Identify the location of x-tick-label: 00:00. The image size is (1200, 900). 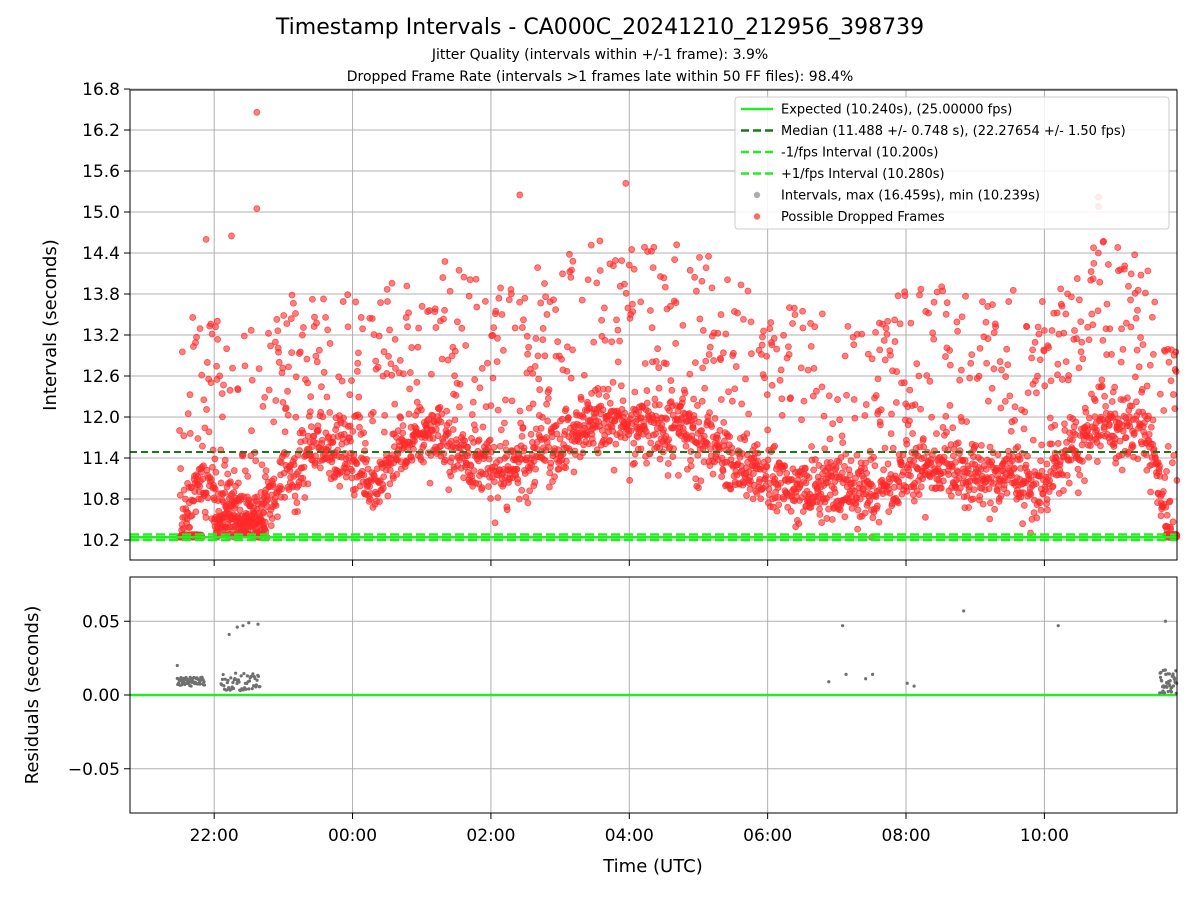
(352, 836).